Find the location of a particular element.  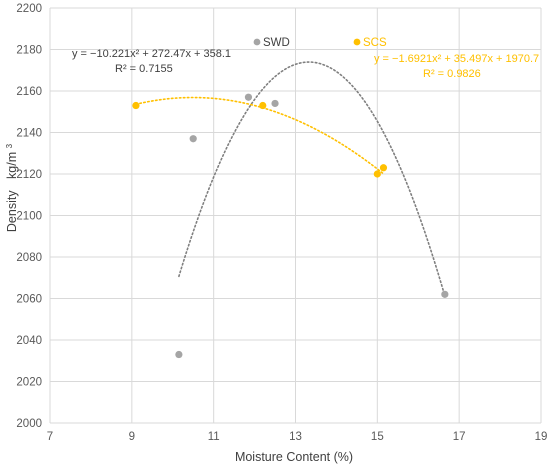

y-tick-label: 2060 is located at coordinates (29, 300).